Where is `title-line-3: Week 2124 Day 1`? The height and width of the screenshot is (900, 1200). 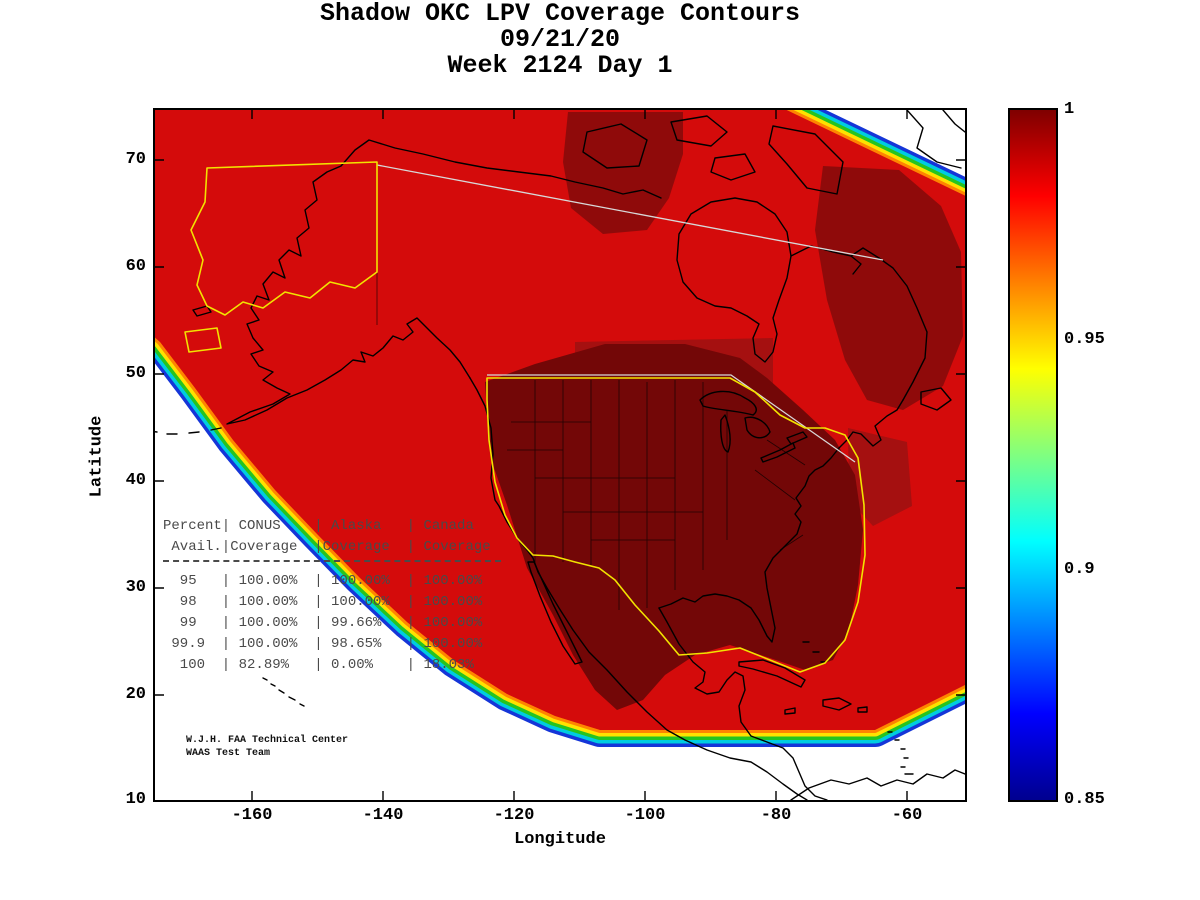
title-line-3: Week 2124 Day 1 is located at coordinates (560, 65).